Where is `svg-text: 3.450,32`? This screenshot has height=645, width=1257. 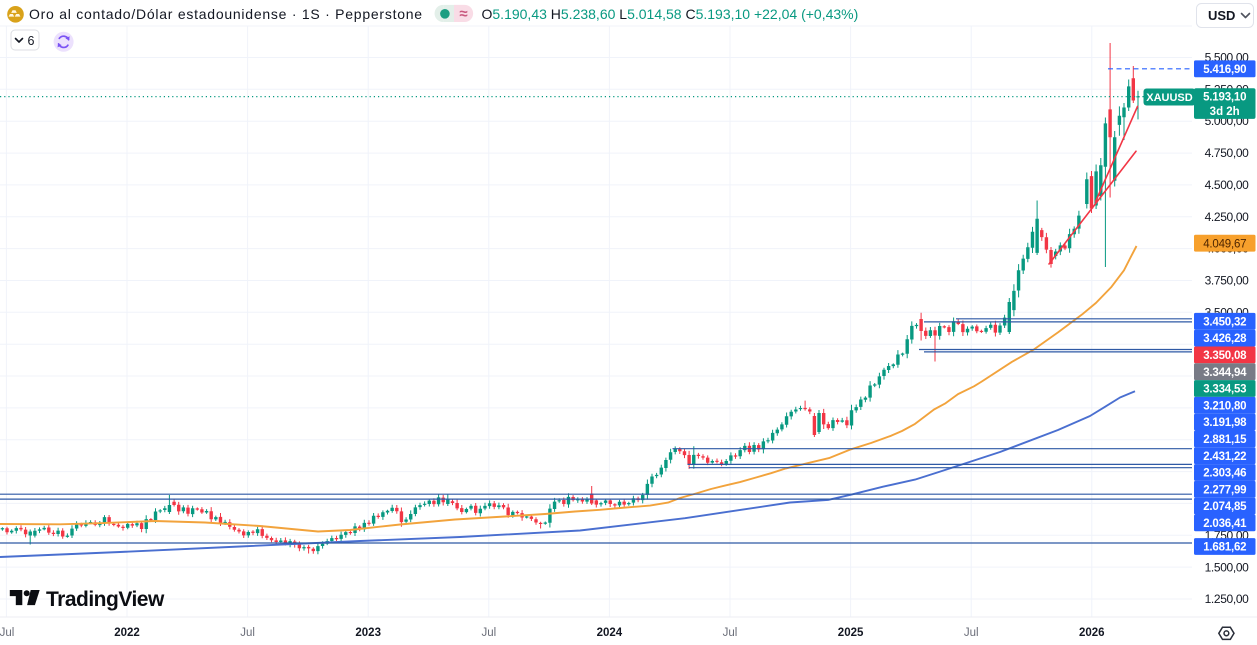 svg-text: 3.450,32 is located at coordinates (1224, 322).